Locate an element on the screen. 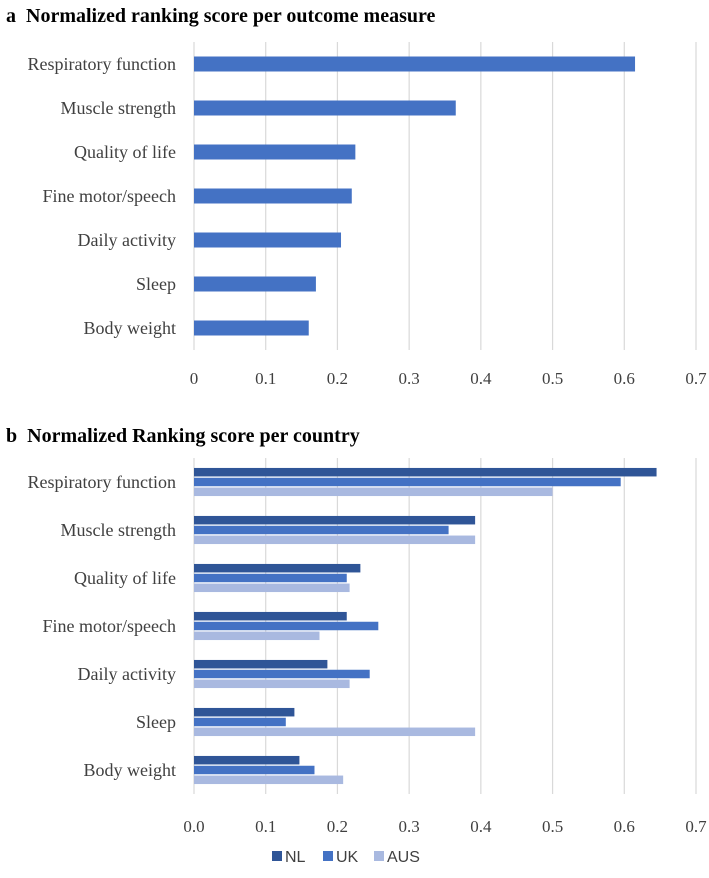 Image resolution: width=709 pixels, height=878 pixels. legend-swatch-uk is located at coordinates (328, 856).